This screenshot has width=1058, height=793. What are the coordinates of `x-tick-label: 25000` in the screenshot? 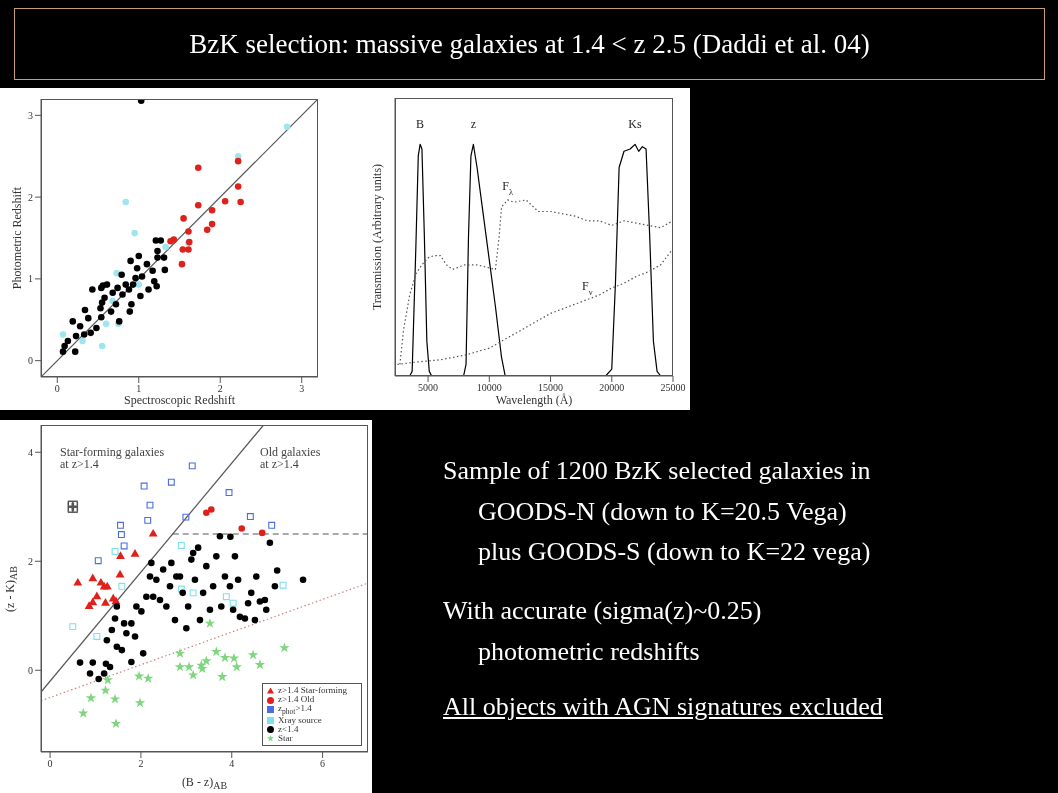 It's located at (673, 388).